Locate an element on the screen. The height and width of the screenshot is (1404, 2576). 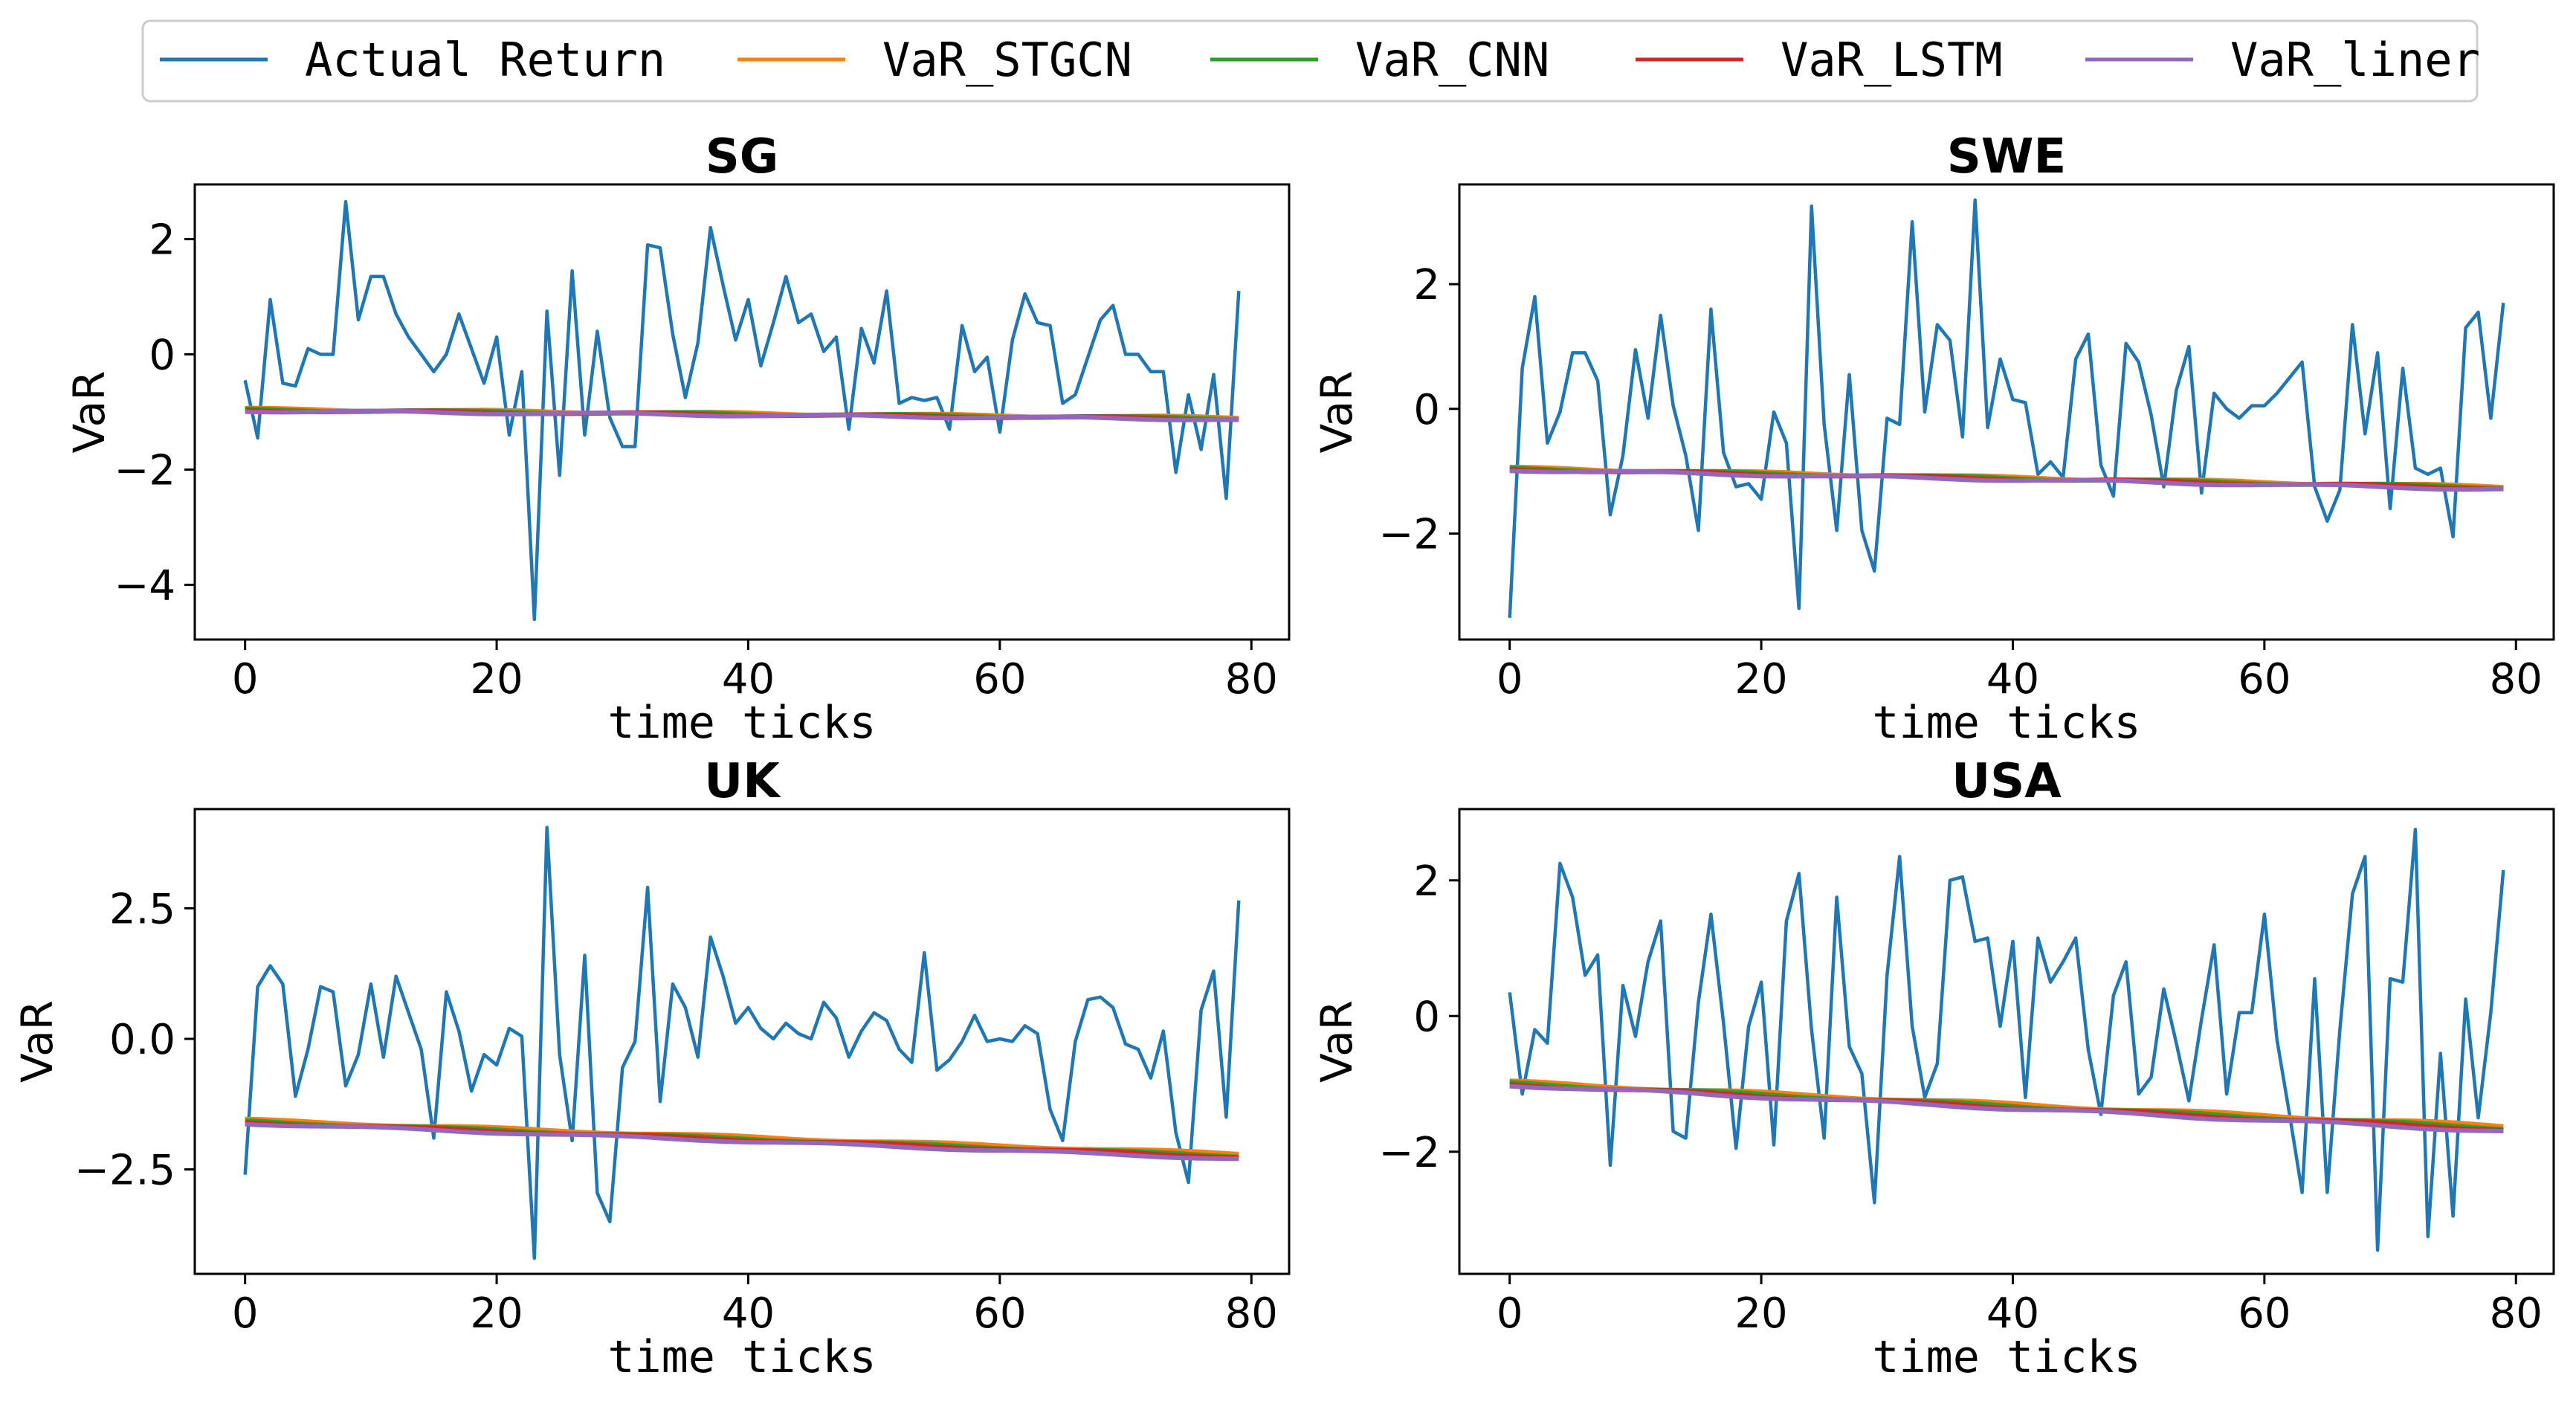
x-tick-label-uk-40: 40 is located at coordinates (748, 1313).